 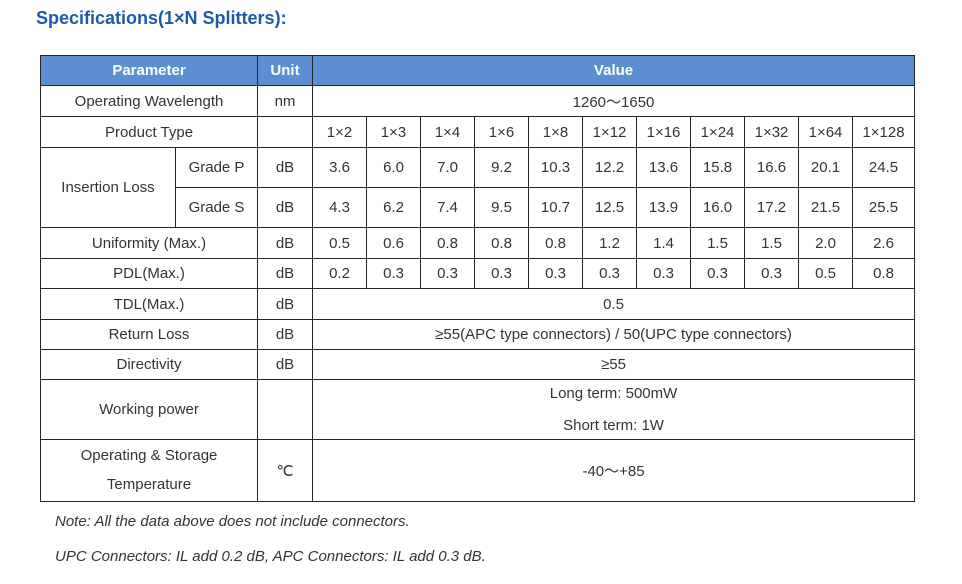 I want to click on value-cell: 3.6, so click(x=340, y=167).